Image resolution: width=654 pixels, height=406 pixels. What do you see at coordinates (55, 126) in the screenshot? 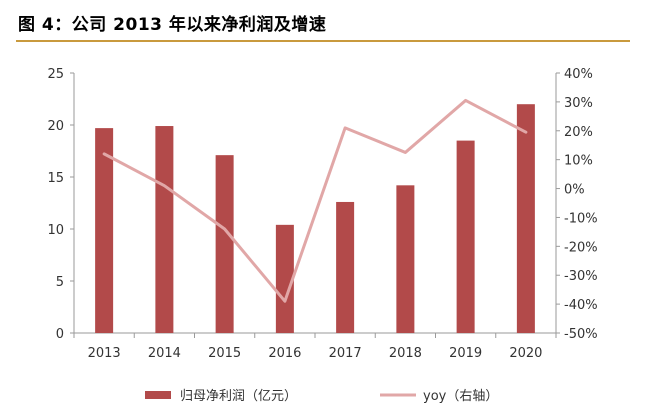
I see `left-tick-label: 20` at bounding box center [55, 126].